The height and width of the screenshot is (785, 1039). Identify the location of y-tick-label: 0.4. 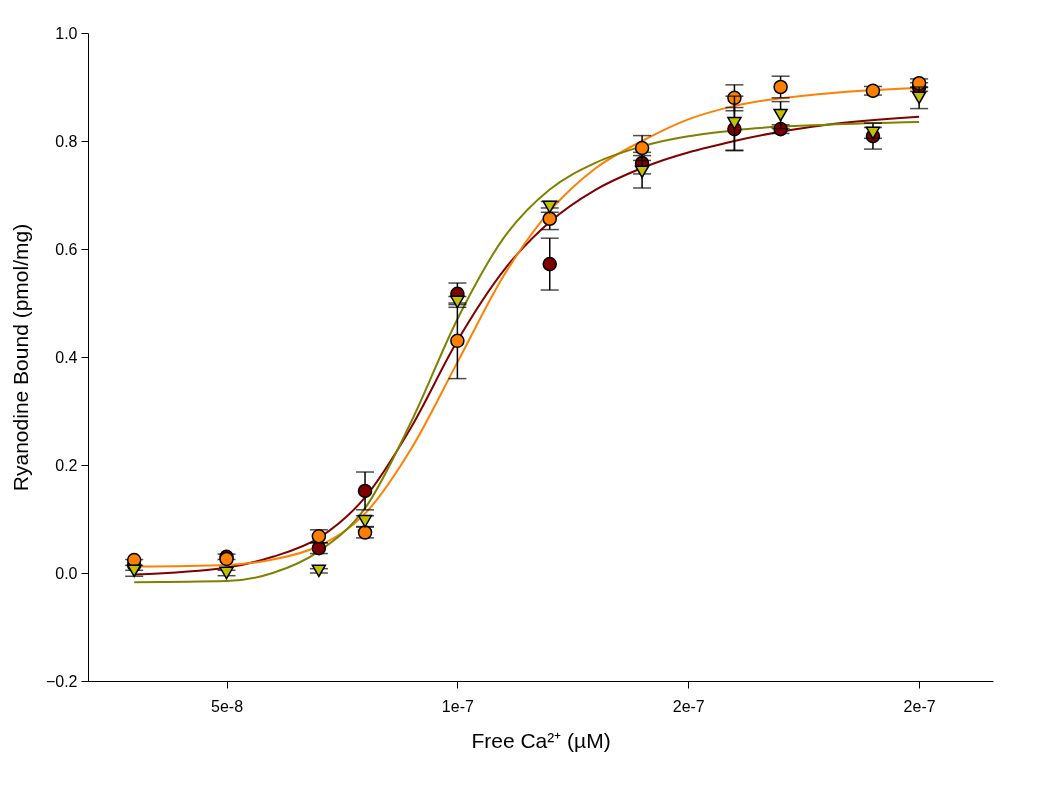
(66, 357).